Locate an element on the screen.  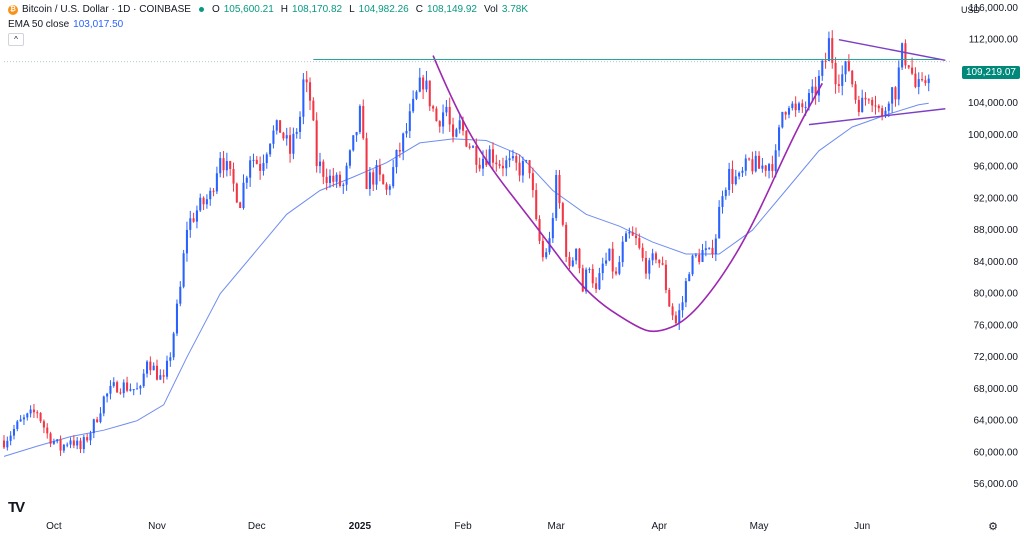
triangle-lower-line is located at coordinates (877, 117).